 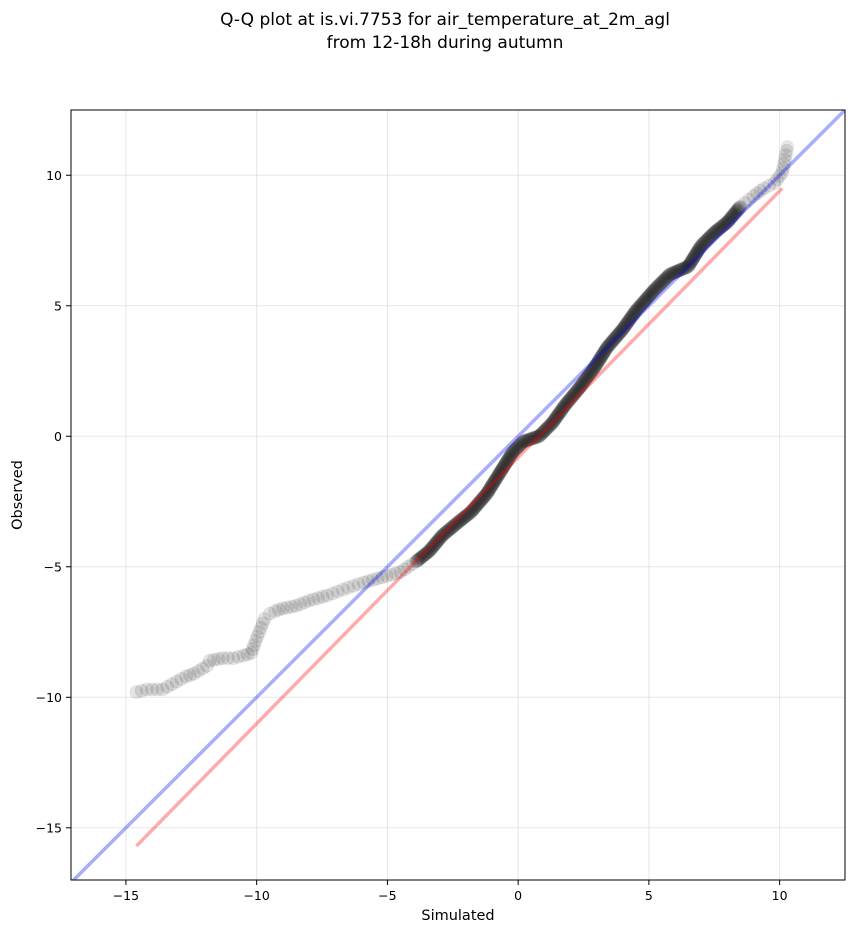 I want to click on y-tick-label: −15, so click(x=49, y=827).